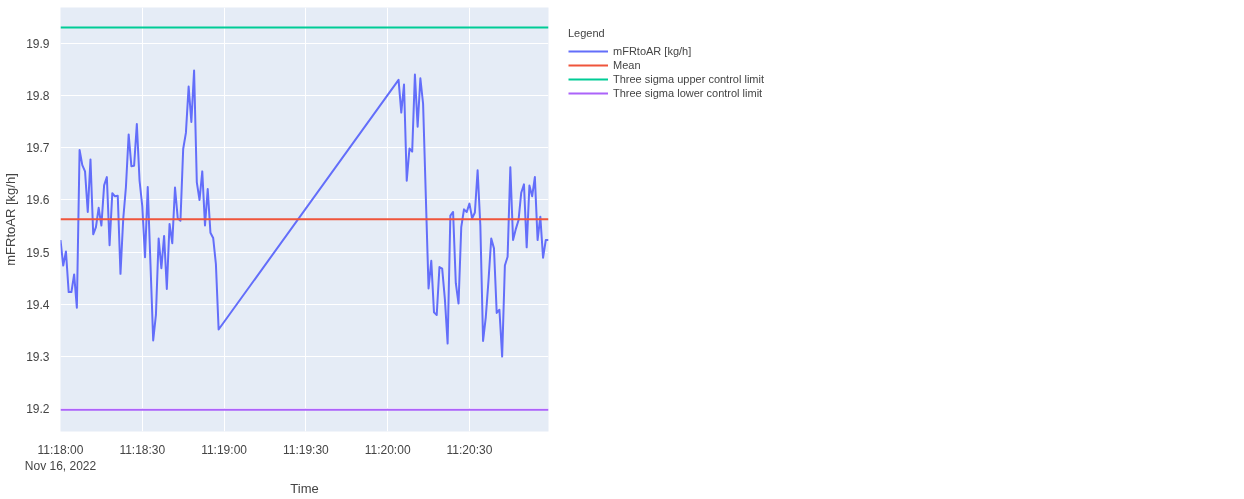 The width and height of the screenshot is (1244, 499). Describe the element at coordinates (38, 408) in the screenshot. I see `y-tick-label: 19.2` at that location.